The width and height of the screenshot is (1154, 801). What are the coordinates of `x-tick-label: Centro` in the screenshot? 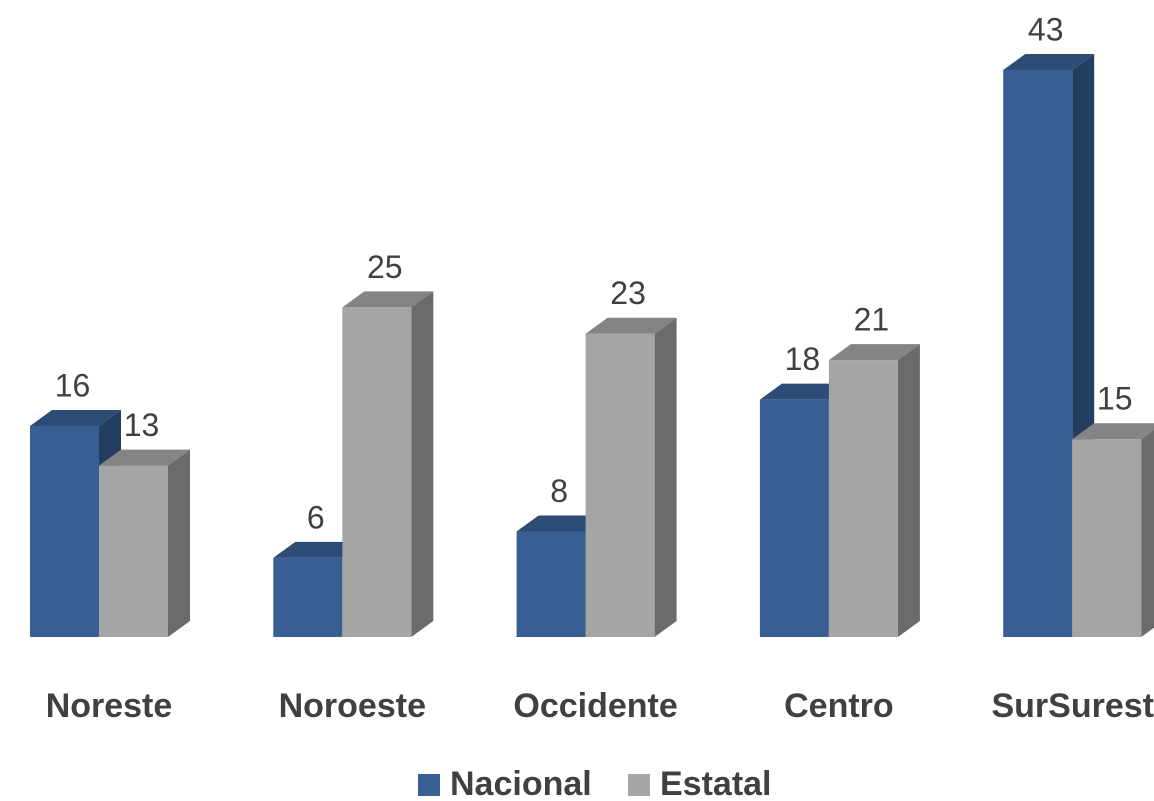 It's located at (839, 706).